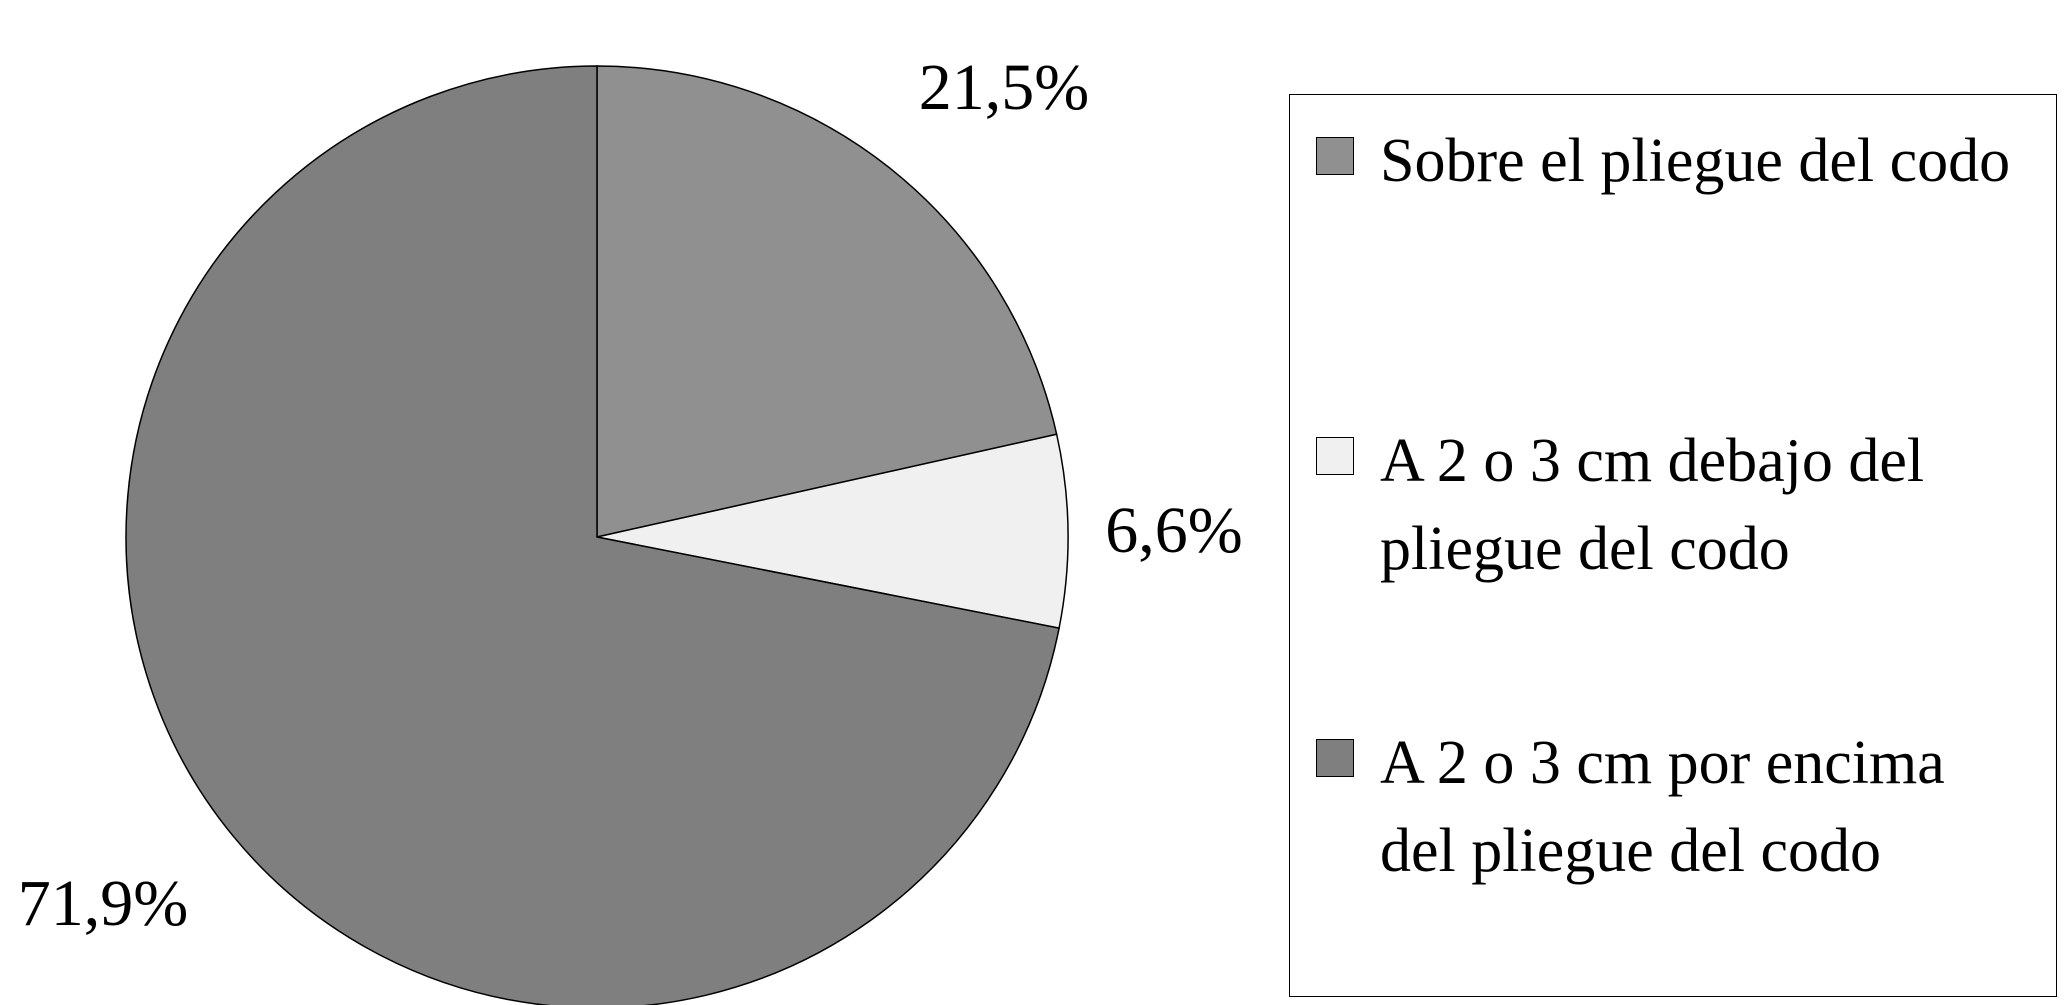 The height and width of the screenshot is (1005, 2071). I want to click on legend-label: Sobre el pliegue del codo, so click(1695, 161).